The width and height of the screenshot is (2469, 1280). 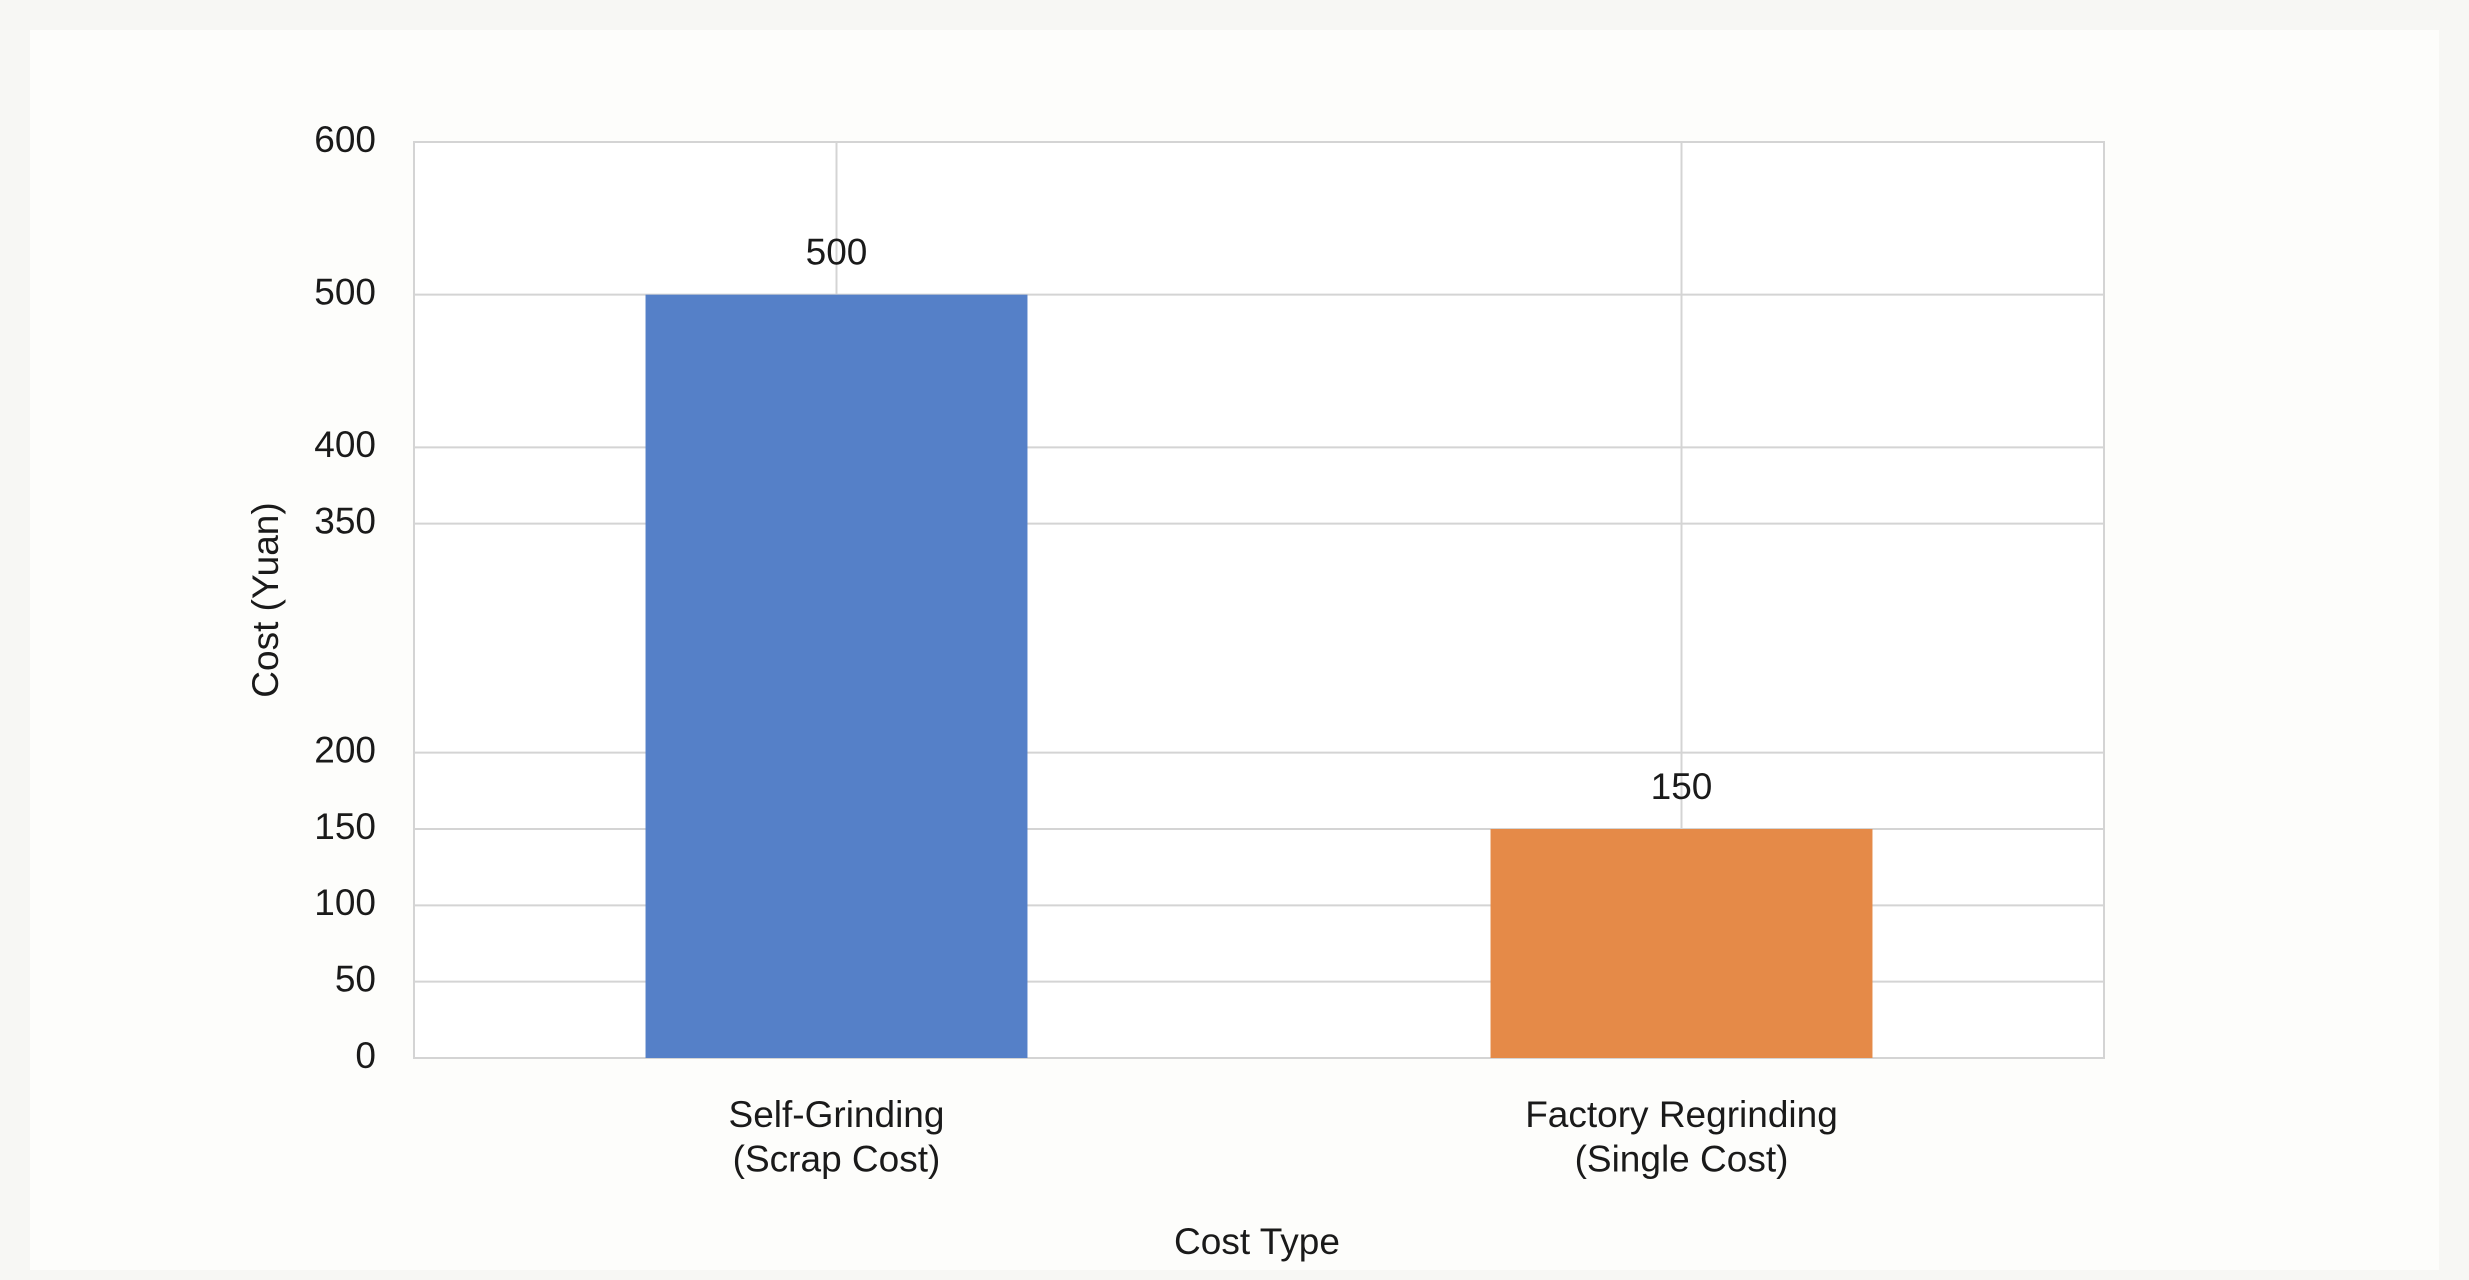 I want to click on x-tick-label: Factory Regrinding (Single Cost), so click(x=1681, y=1136).